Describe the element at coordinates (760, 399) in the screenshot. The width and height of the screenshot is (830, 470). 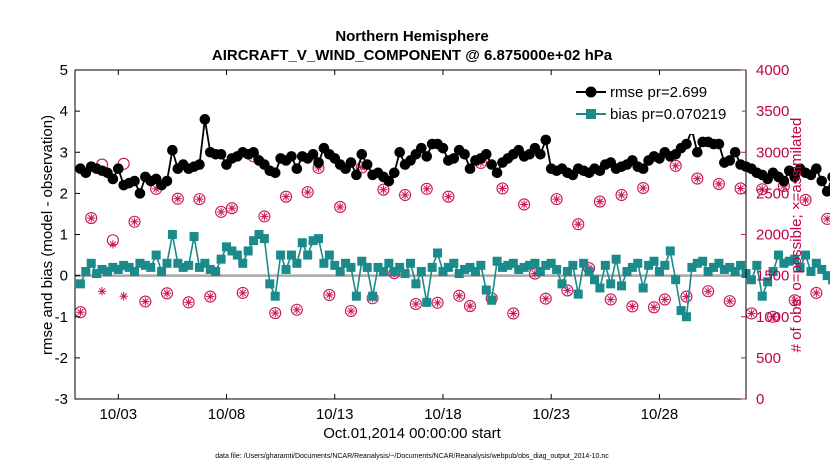
I see `y-right-tick-label-0: 0` at that location.